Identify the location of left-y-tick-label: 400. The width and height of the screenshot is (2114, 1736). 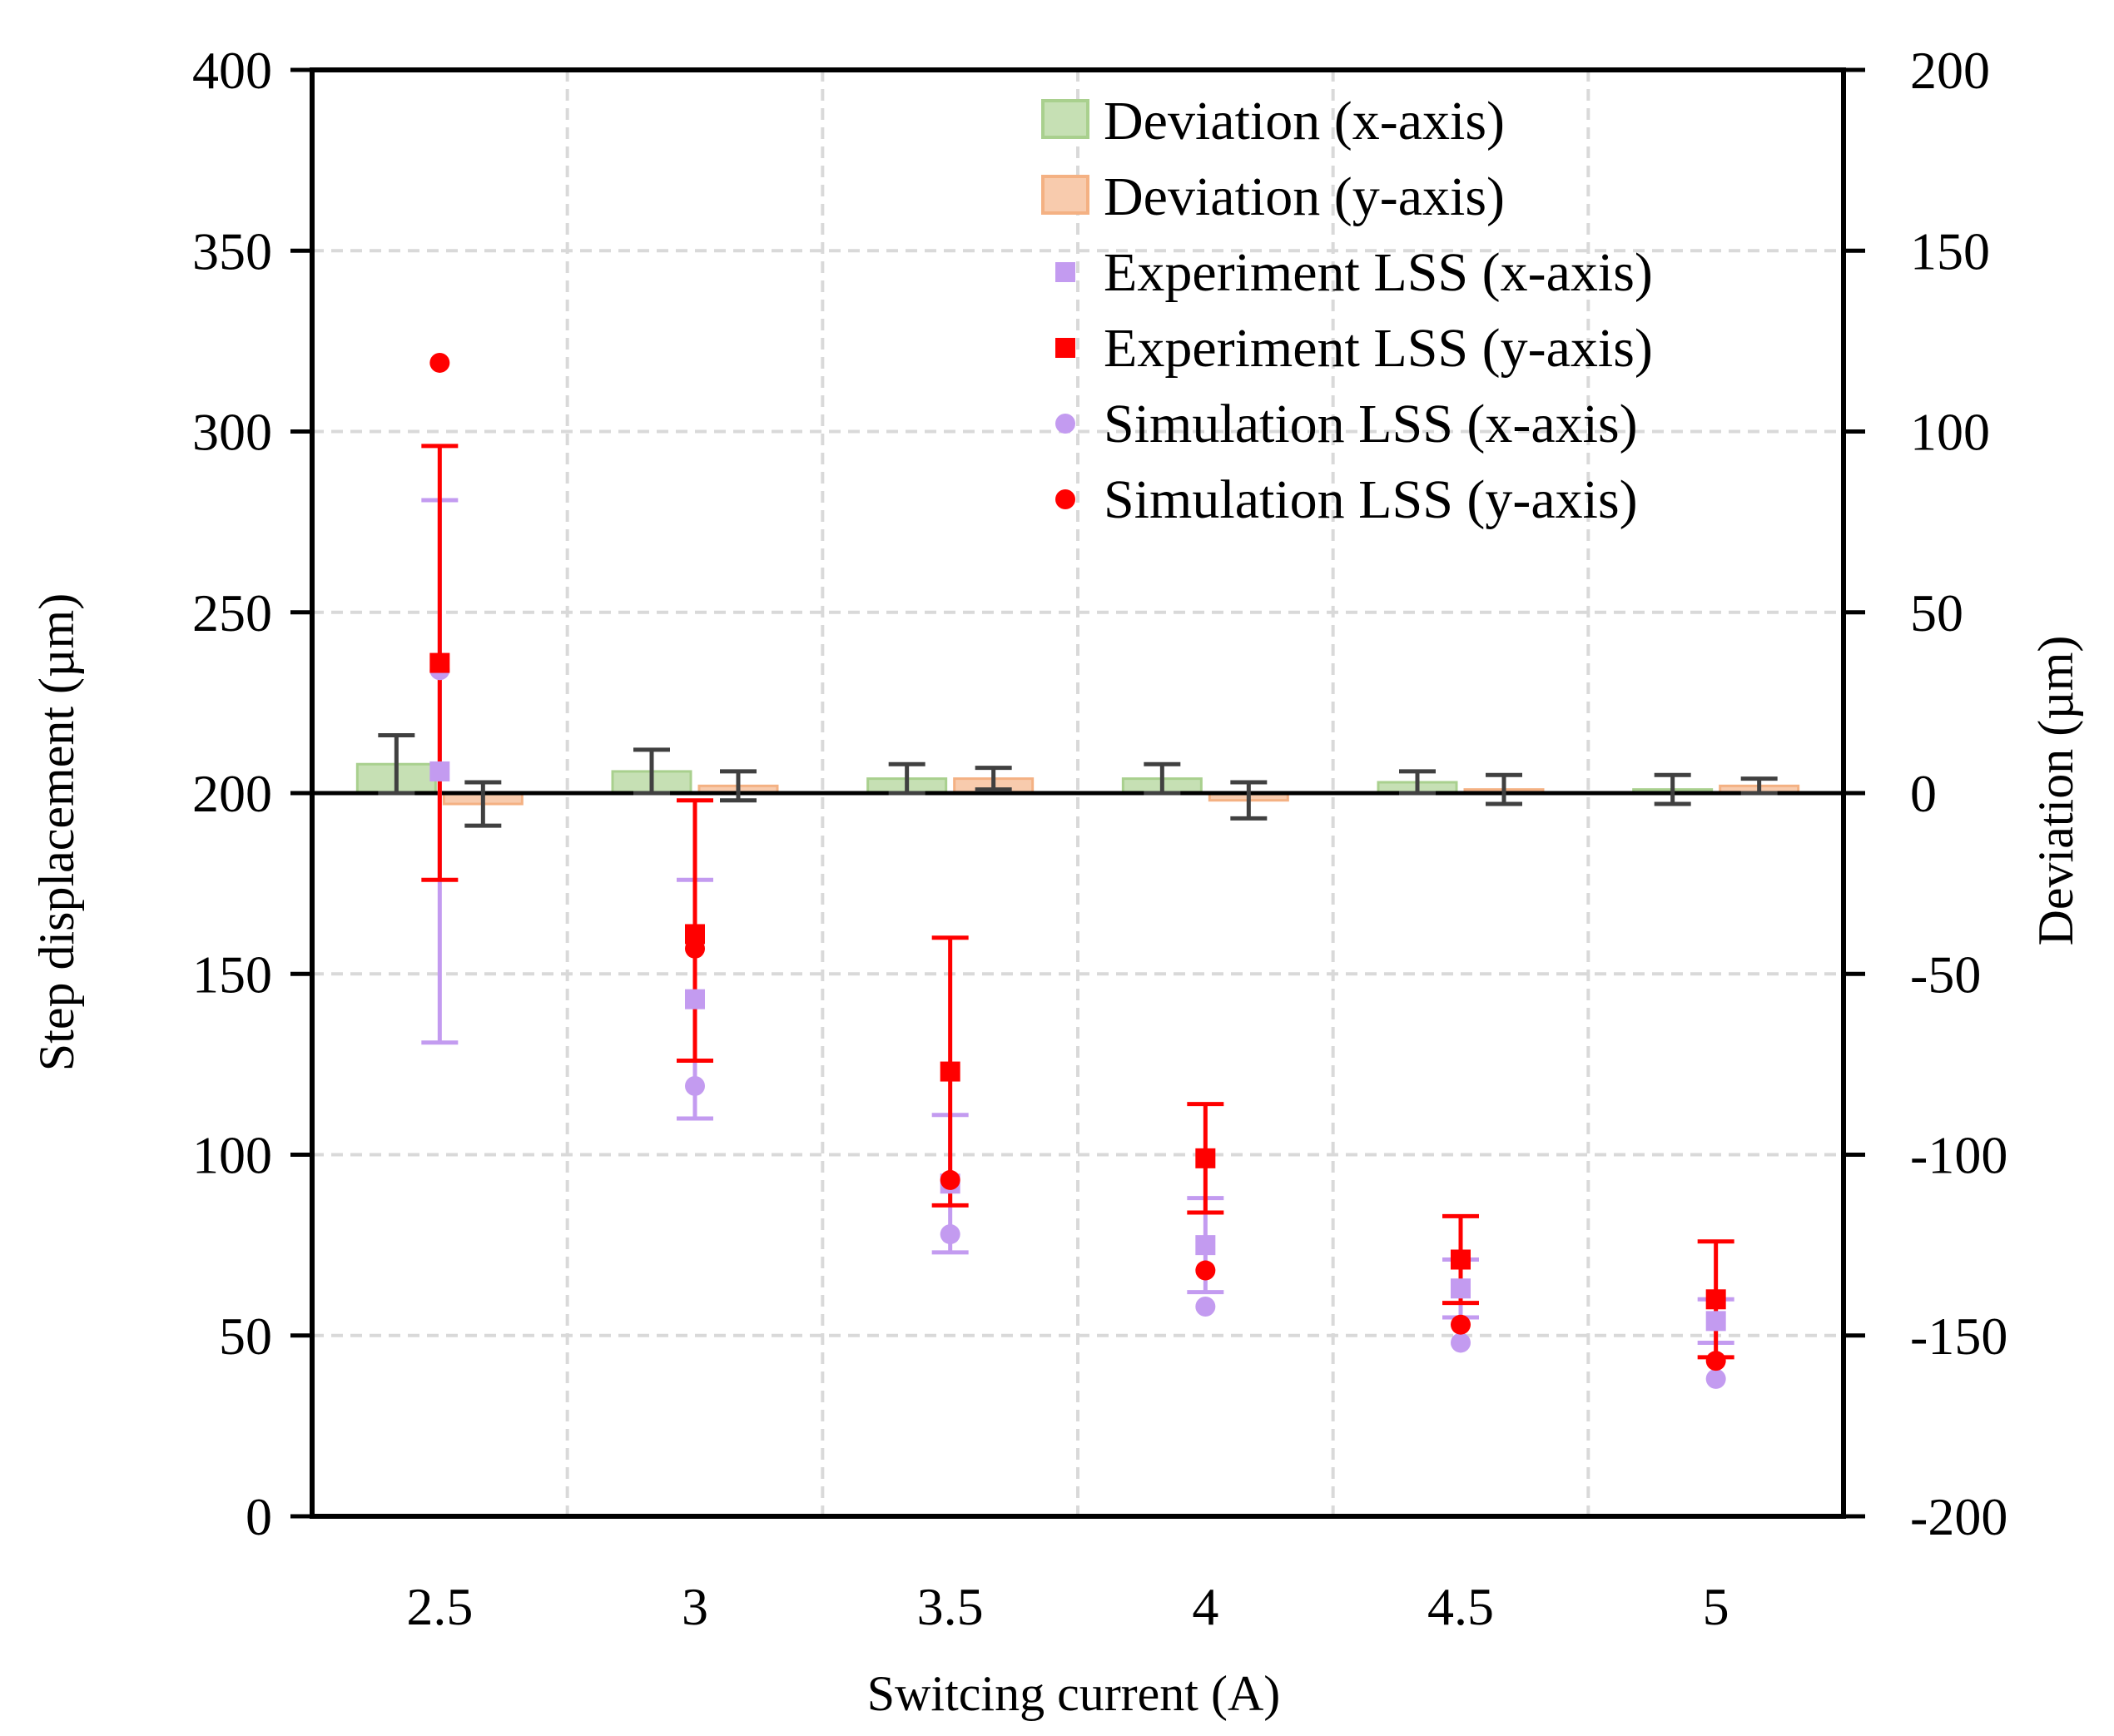
(232, 70).